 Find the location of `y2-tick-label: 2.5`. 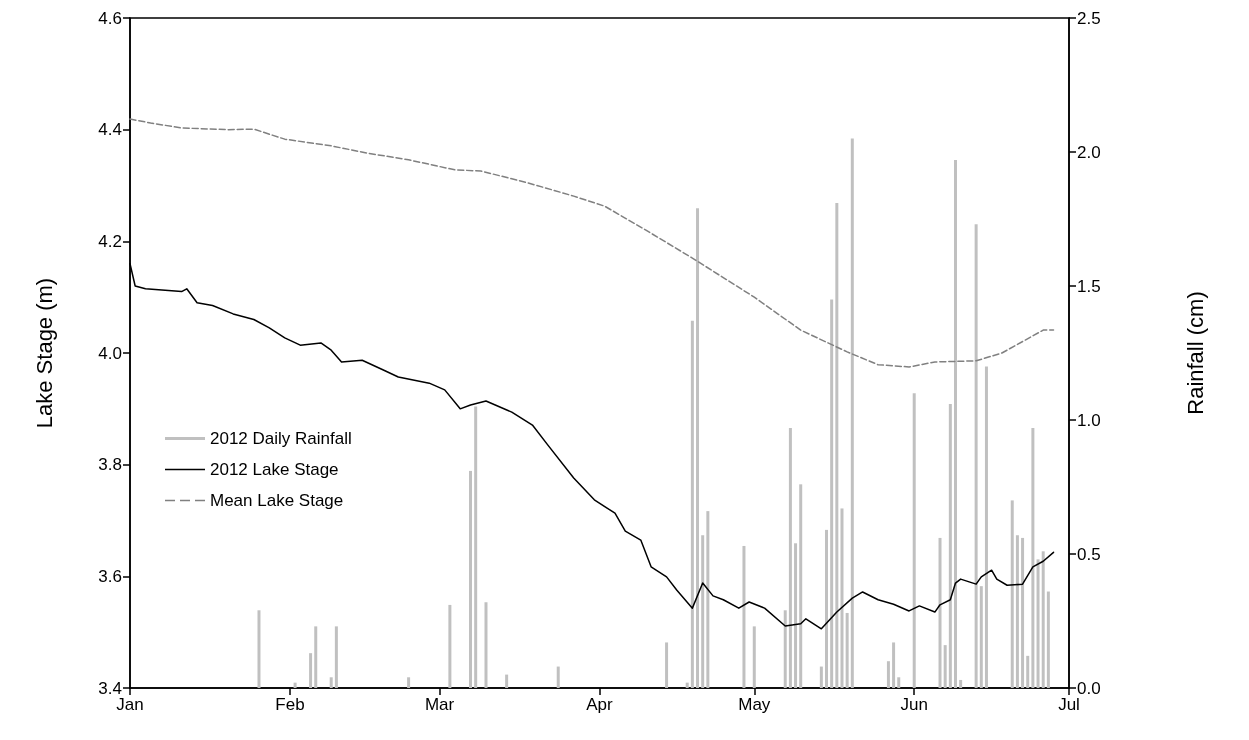

y2-tick-label: 2.5 is located at coordinates (1089, 18).